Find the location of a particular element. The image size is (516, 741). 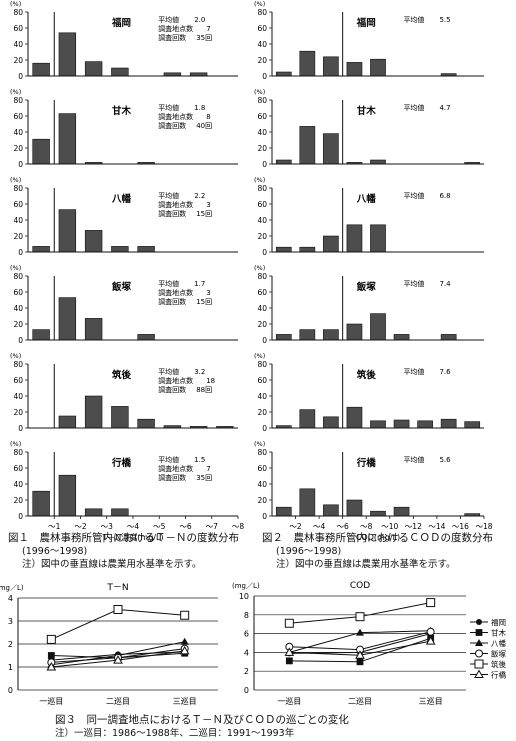

tn-x-tick-label: ～8 is located at coordinates (238, 526).